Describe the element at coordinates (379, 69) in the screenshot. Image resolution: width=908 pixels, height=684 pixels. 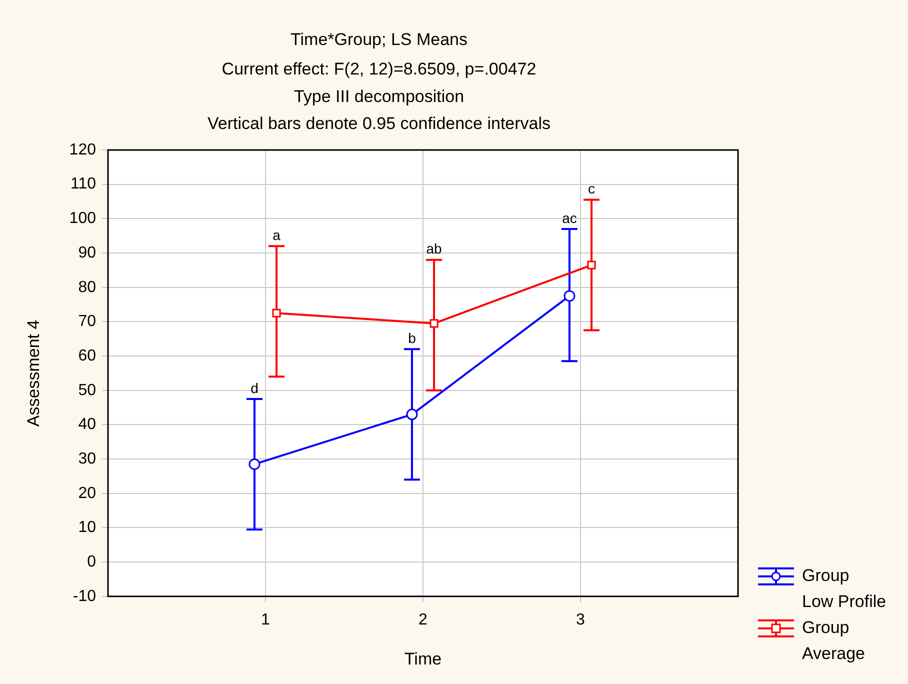
I see `chart-subtitle: Current effect: F(2, 12)=8.6509, p=.00472` at that location.